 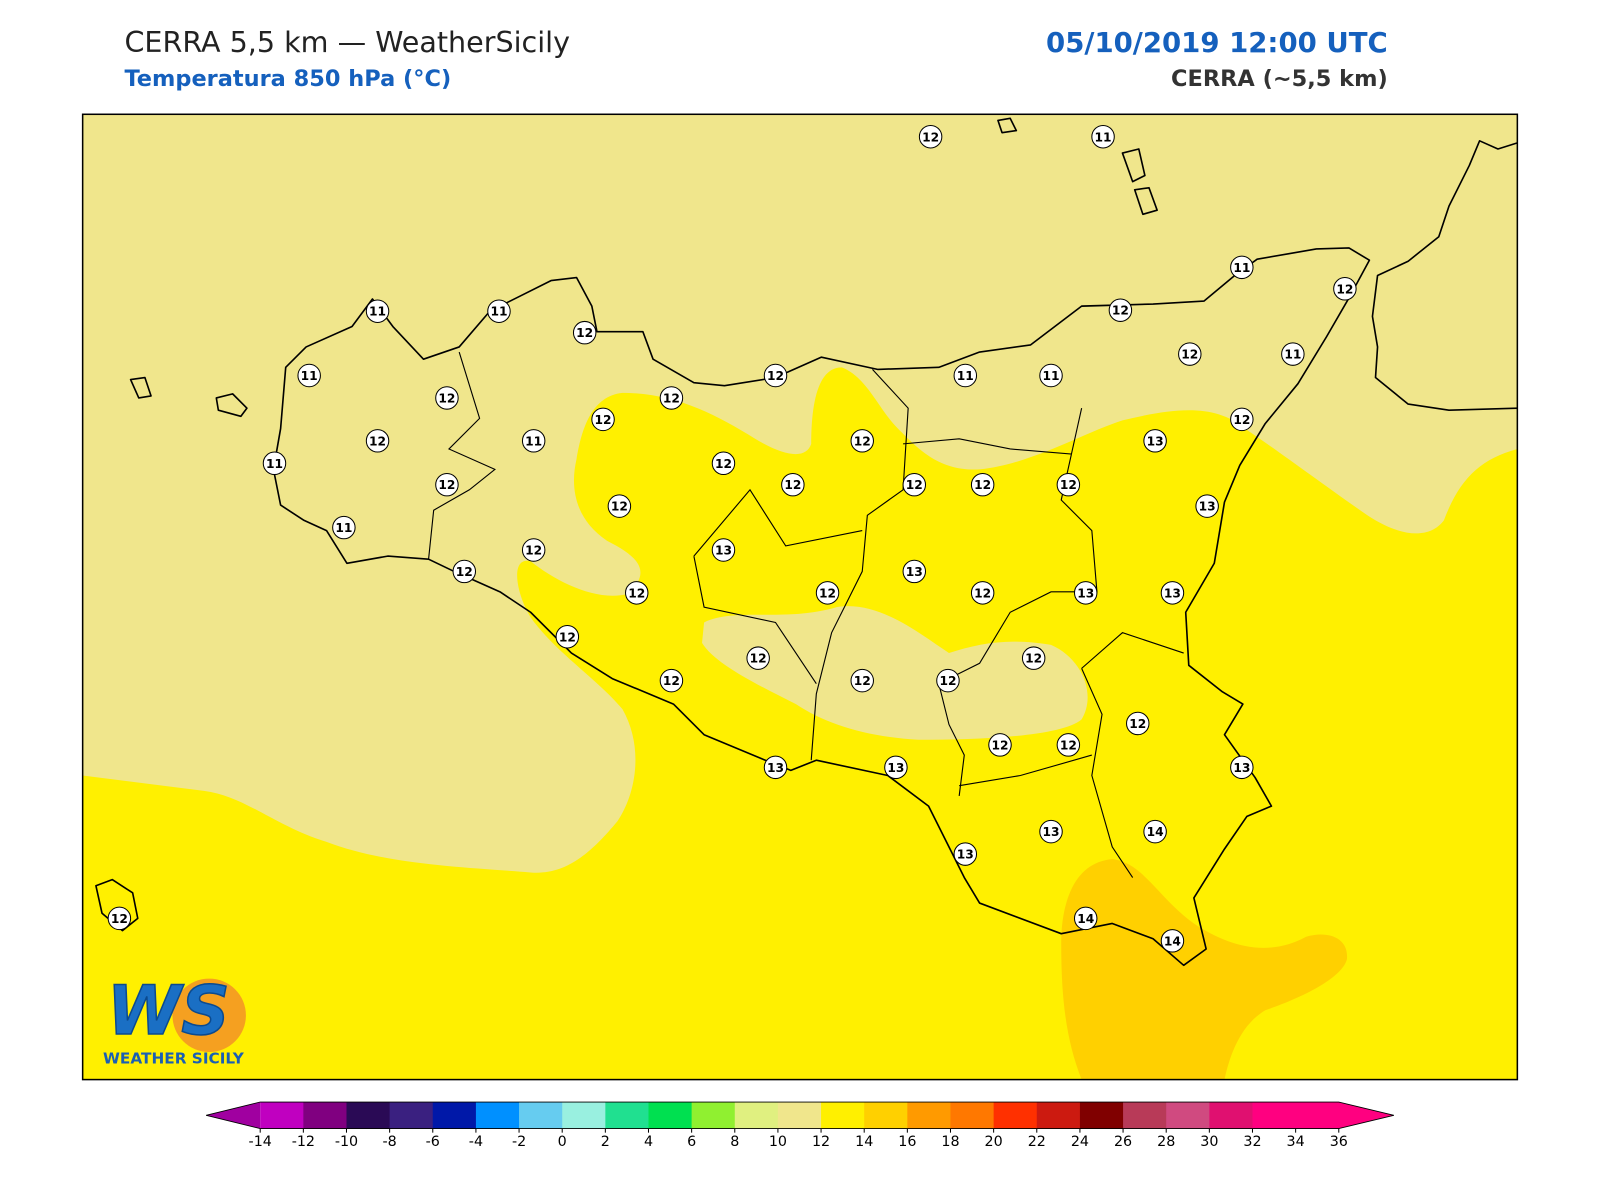 What do you see at coordinates (1166, 1142) in the screenshot?
I see `colorbar-label: 28` at bounding box center [1166, 1142].